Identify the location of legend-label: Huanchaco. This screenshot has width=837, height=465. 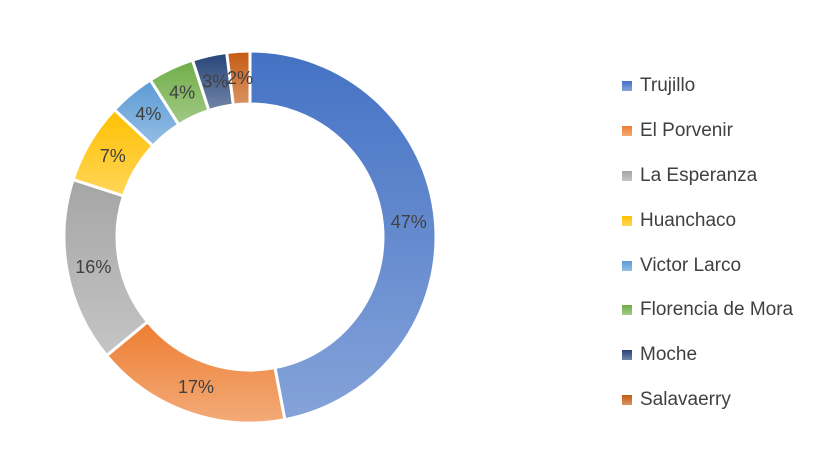
(688, 220).